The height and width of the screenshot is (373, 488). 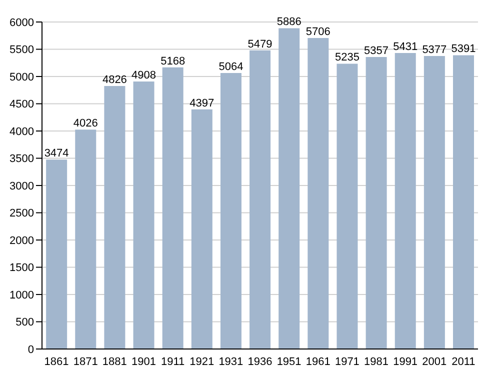 I want to click on y-tick-label: 1000, so click(x=22, y=295).